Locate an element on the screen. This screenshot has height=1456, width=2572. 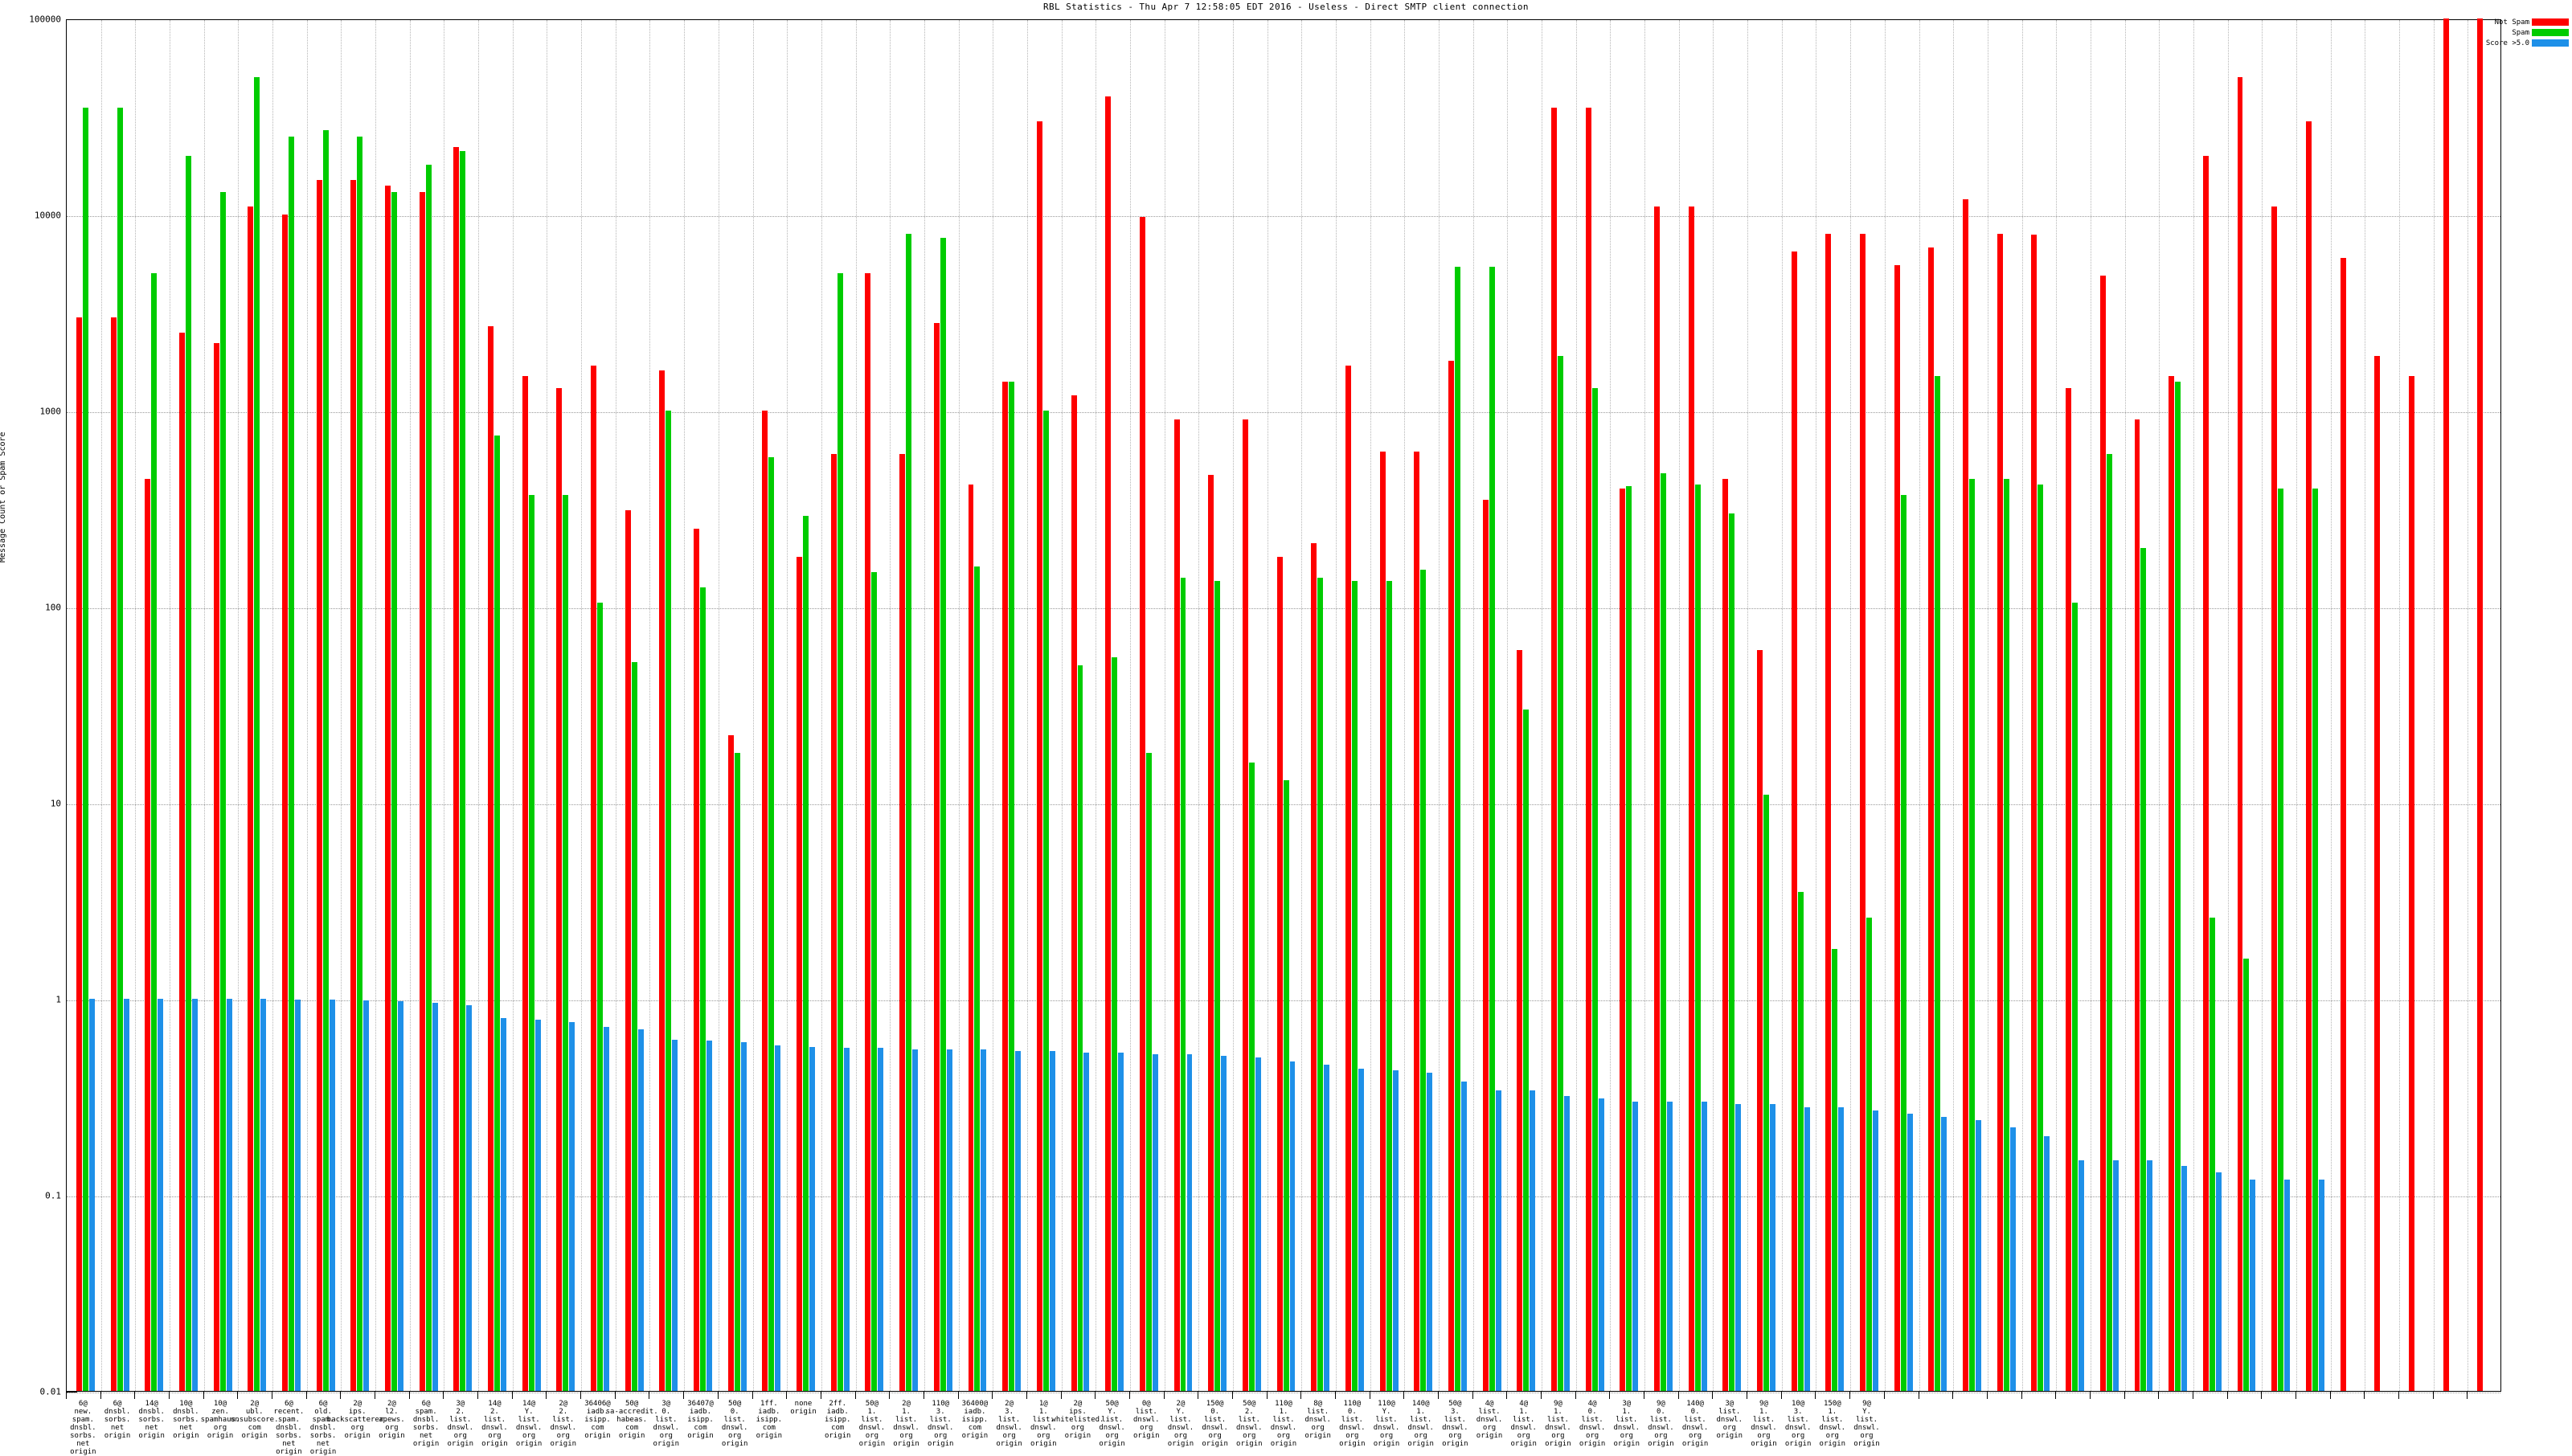
x-tick-label: 2ff. iadb. isipp. com origin is located at coordinates (837, 1420).